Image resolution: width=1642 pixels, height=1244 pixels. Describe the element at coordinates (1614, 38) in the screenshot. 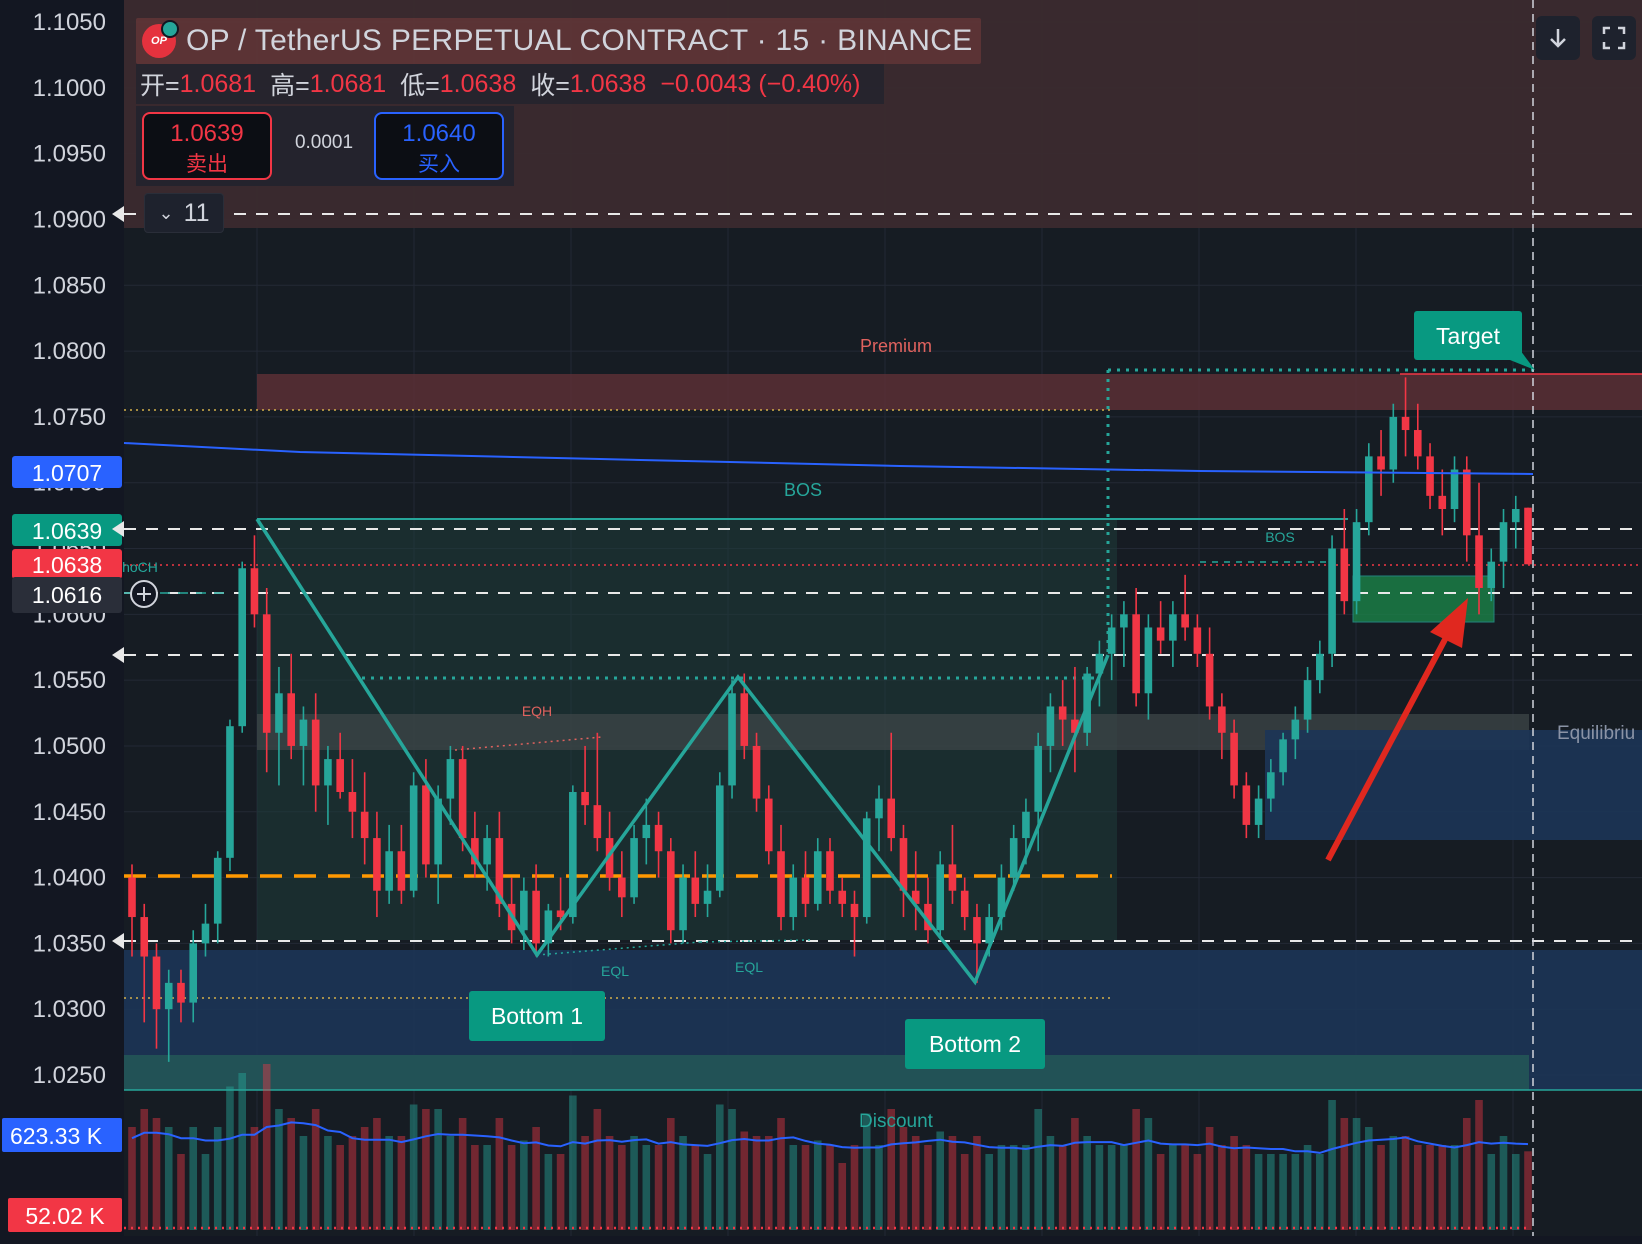

I see `fullscreen-button` at that location.